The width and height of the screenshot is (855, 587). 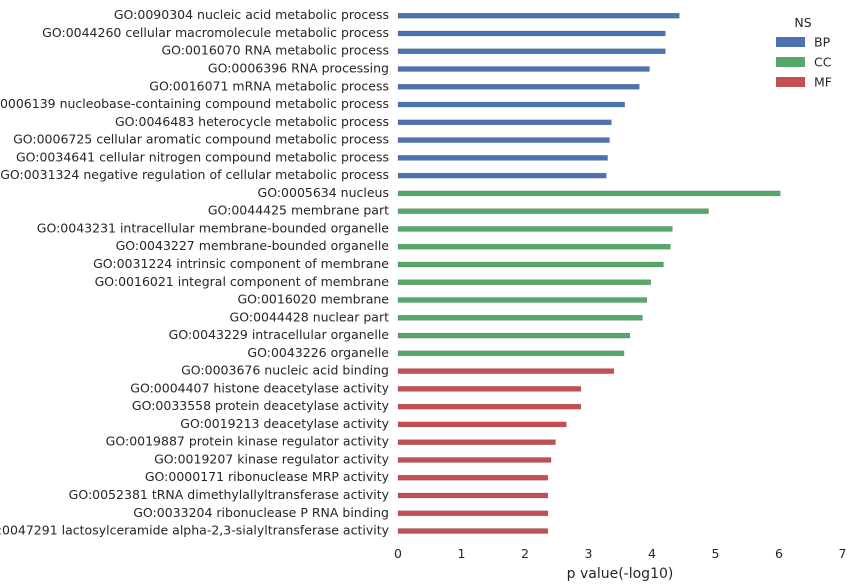 I want to click on legend: NS BP CC MF, so click(x=804, y=52).